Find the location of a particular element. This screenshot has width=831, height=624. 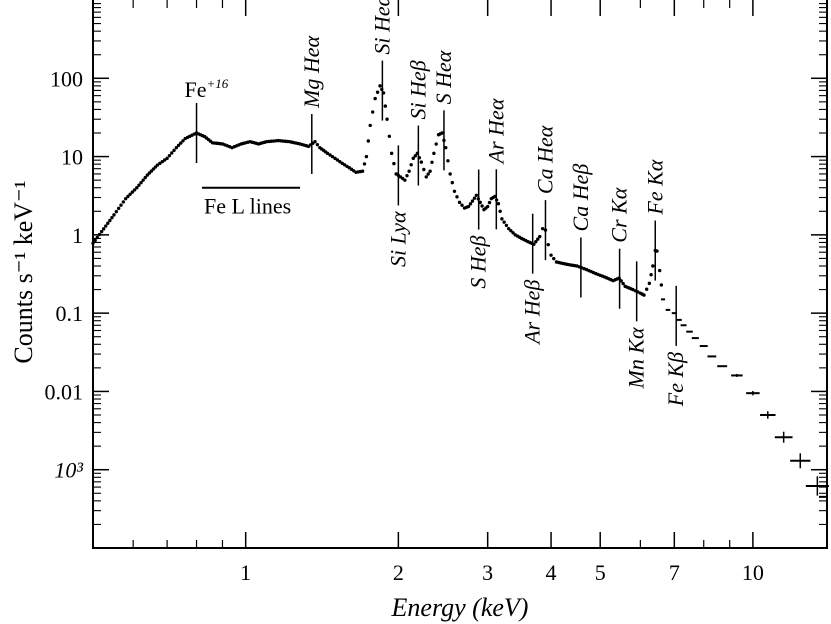

line-annotation: Ca Heβ is located at coordinates (580, 231).